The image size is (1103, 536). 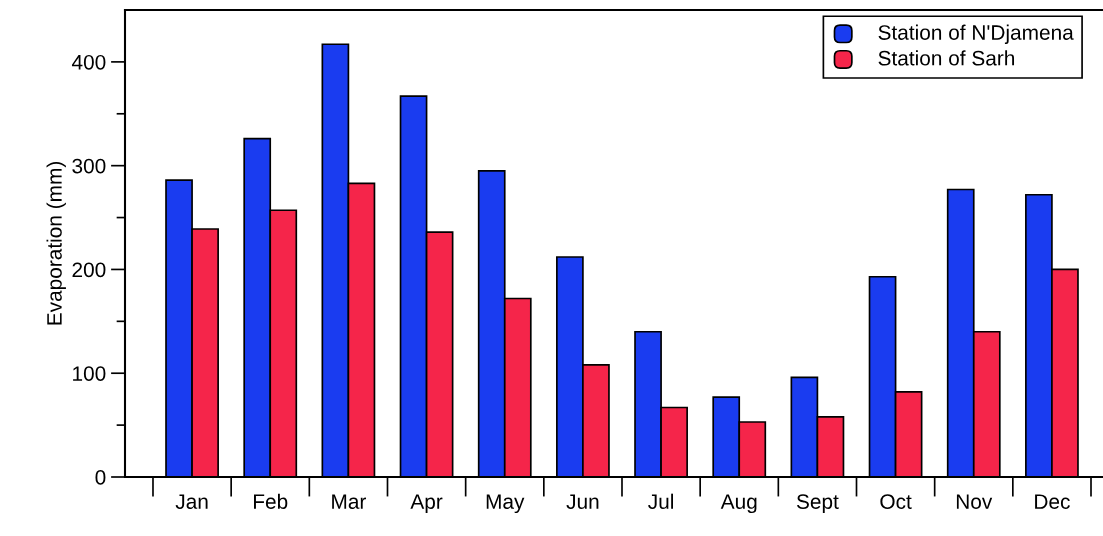 I want to click on x-tick-label: Jan, so click(x=191, y=501).